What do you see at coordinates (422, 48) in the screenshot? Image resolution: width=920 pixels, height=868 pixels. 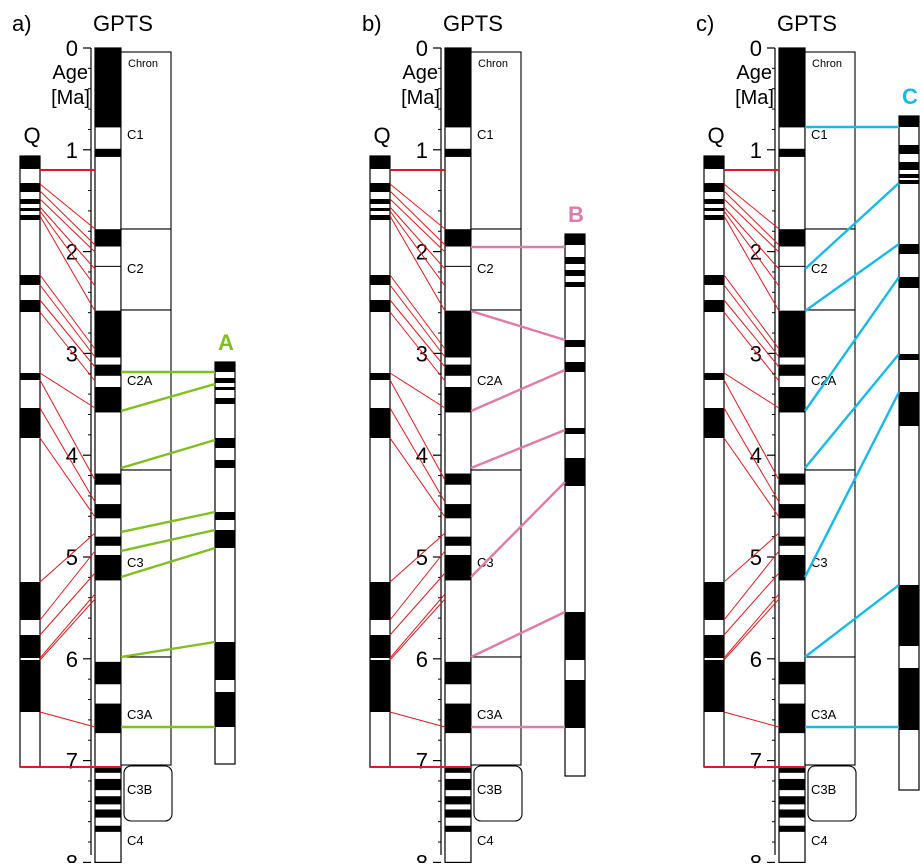 I see `age-tick-label: 0` at bounding box center [422, 48].